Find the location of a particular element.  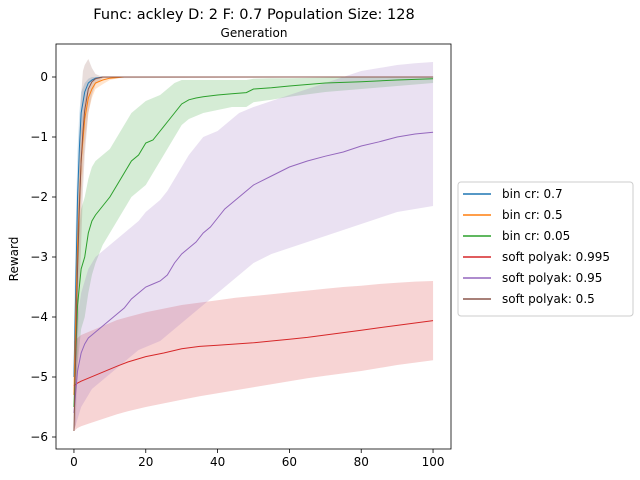

x-tick-label: 40 is located at coordinates (217, 462).